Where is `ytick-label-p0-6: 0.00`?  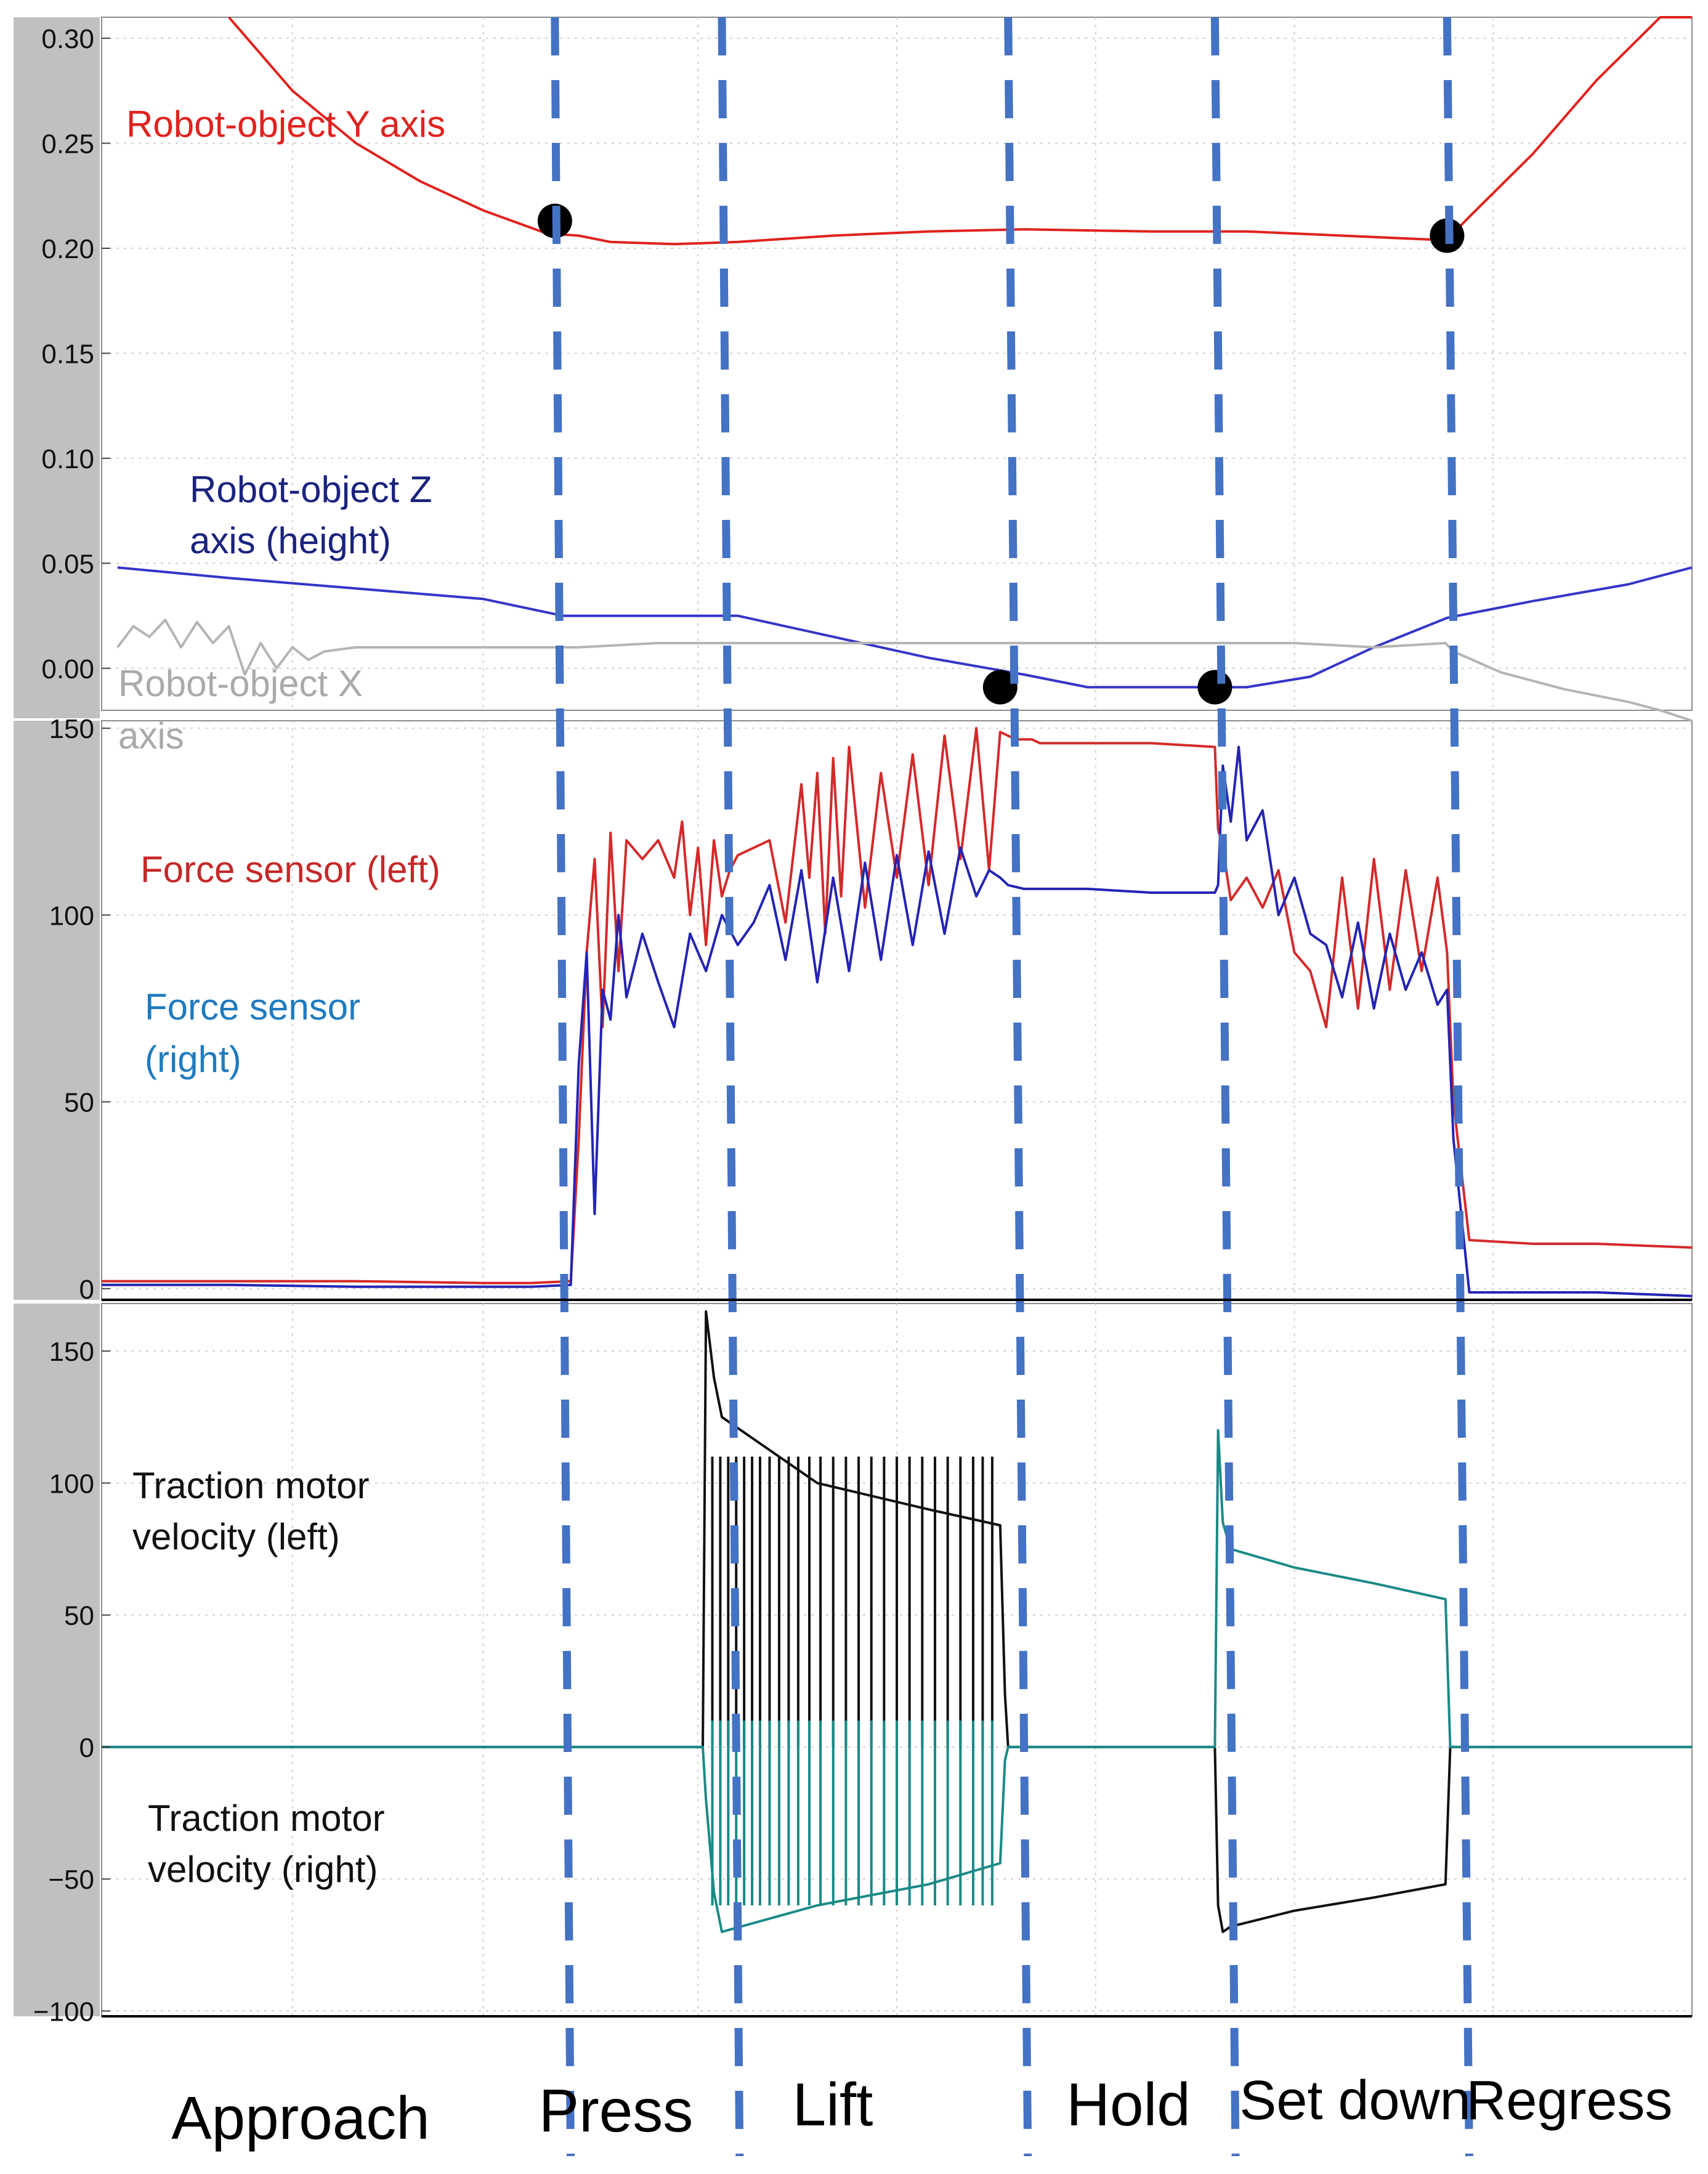 ytick-label-p0-6: 0.00 is located at coordinates (67, 669).